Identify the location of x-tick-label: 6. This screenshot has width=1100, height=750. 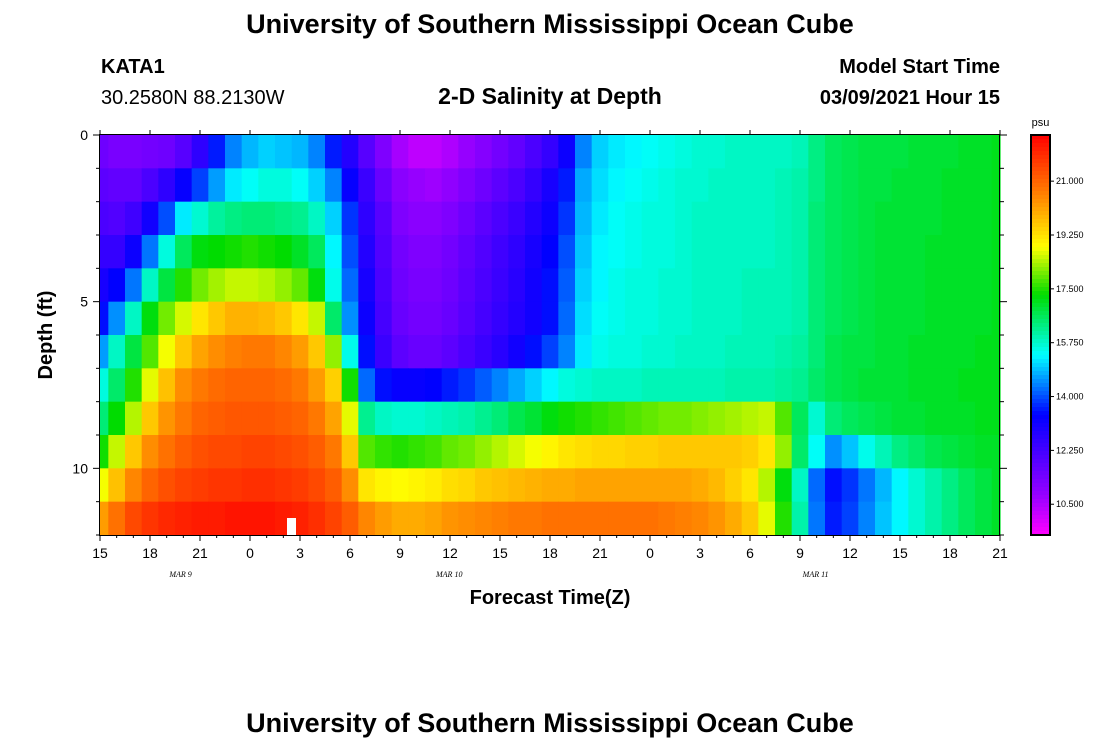
(750, 553).